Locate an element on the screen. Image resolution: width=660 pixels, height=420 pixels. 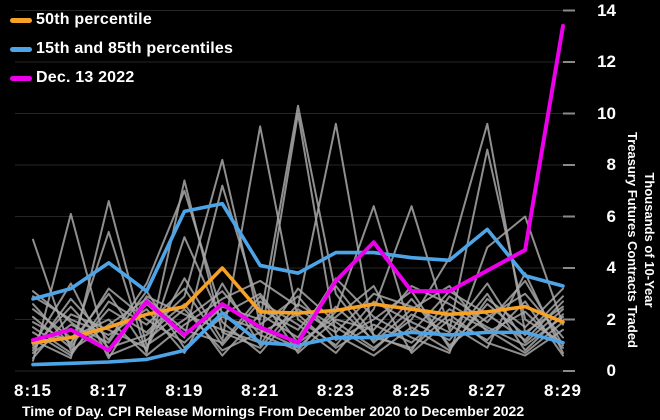
legend-item-50th-percentile: 50th percentile is located at coordinates (121, 20).